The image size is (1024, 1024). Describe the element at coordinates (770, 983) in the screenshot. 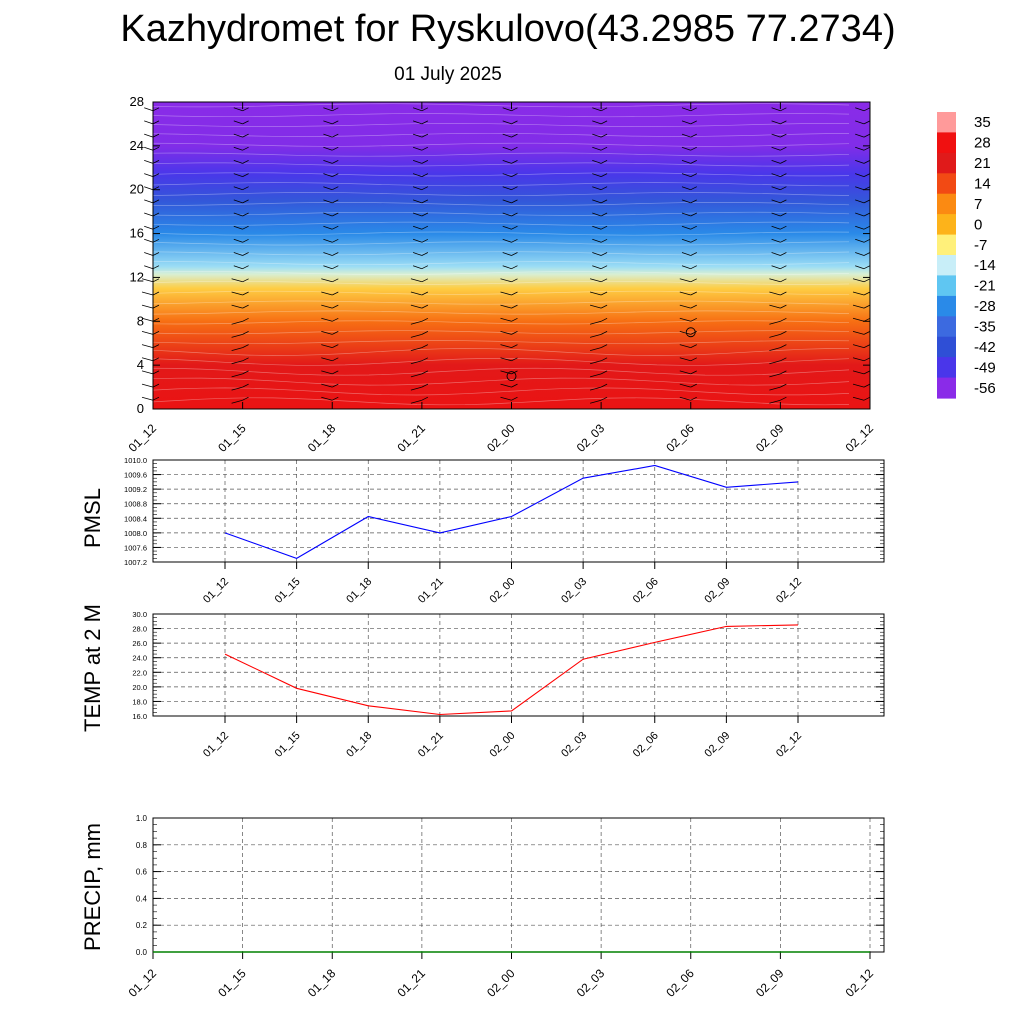

I see `x-tick-label: 02_09` at that location.